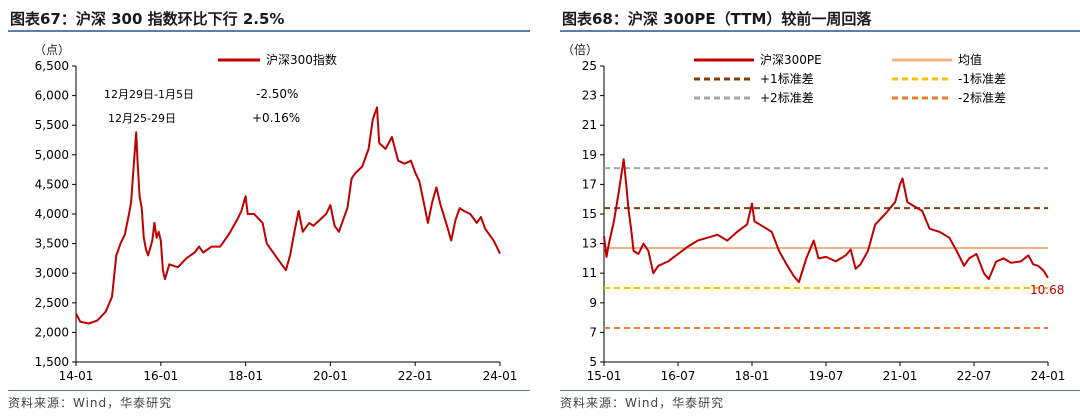 The width and height of the screenshot is (1080, 416). I want to click on series-line, so click(826, 221).